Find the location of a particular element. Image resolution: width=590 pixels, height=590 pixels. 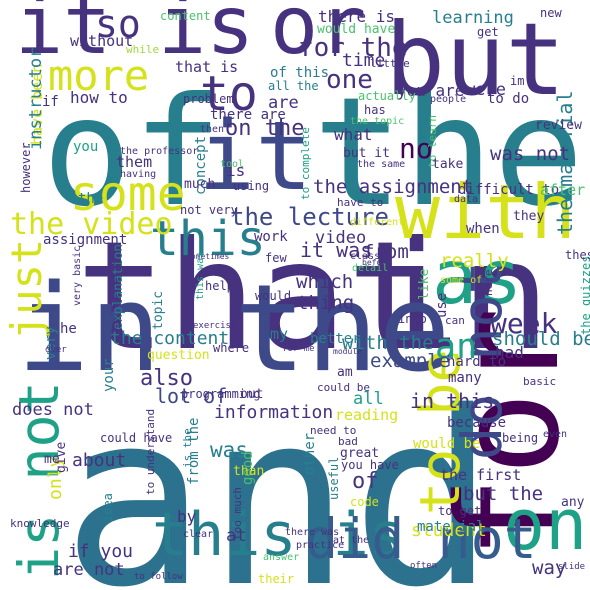

cloud-word: clear is located at coordinates (198, 534).